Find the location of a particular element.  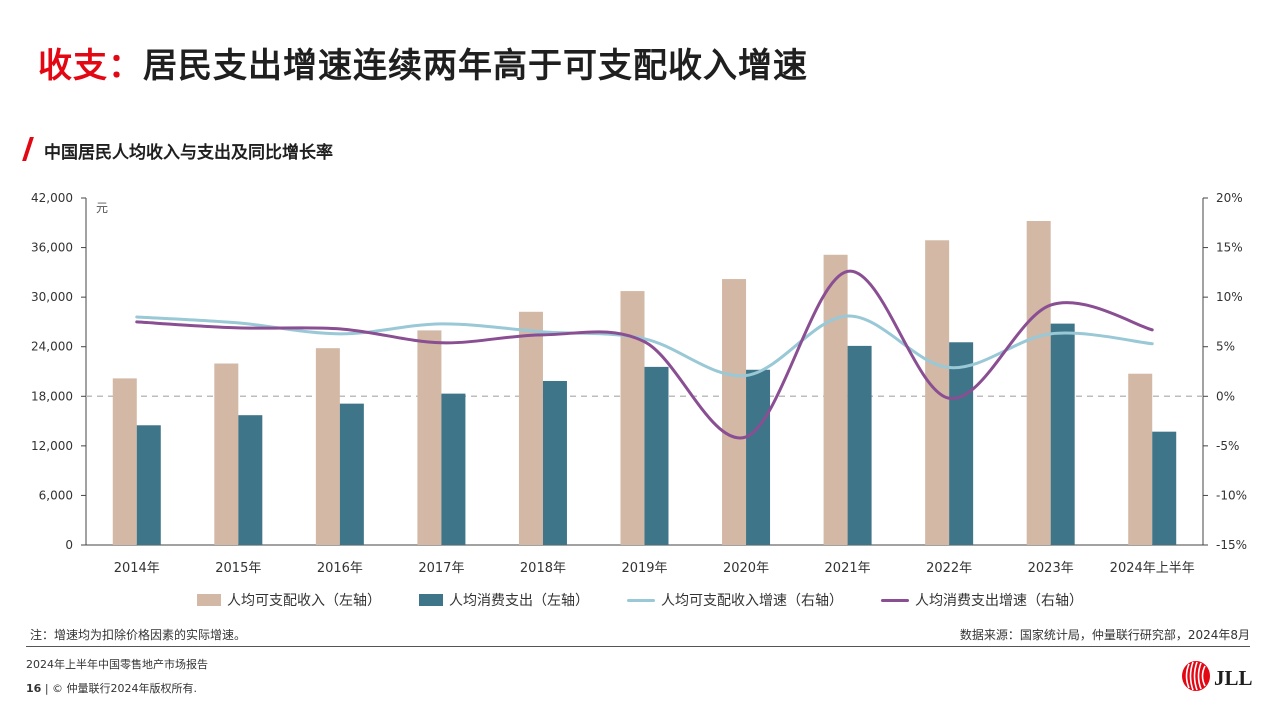

y-left-tick-label: 6,000 is located at coordinates (56, 495).